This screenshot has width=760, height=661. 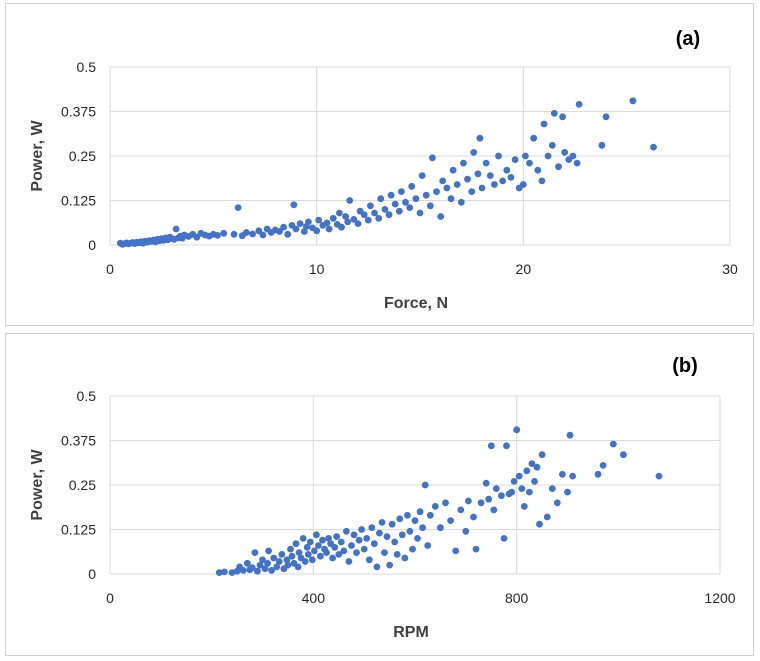 I want to click on x-tick-label: 1200, so click(x=719, y=598).